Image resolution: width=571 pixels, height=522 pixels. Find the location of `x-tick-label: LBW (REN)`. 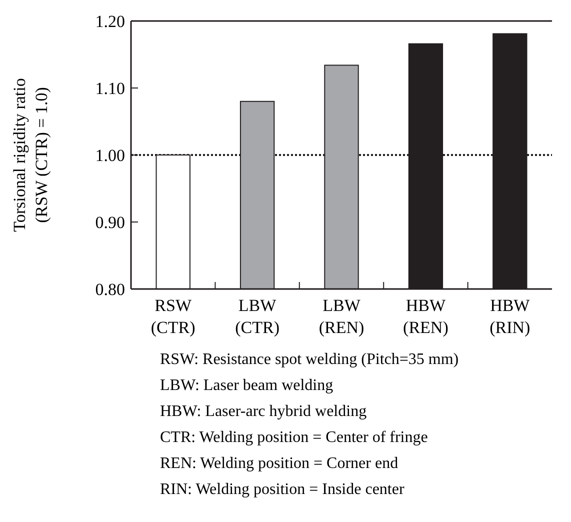

x-tick-label: LBW (REN) is located at coordinates (341, 316).